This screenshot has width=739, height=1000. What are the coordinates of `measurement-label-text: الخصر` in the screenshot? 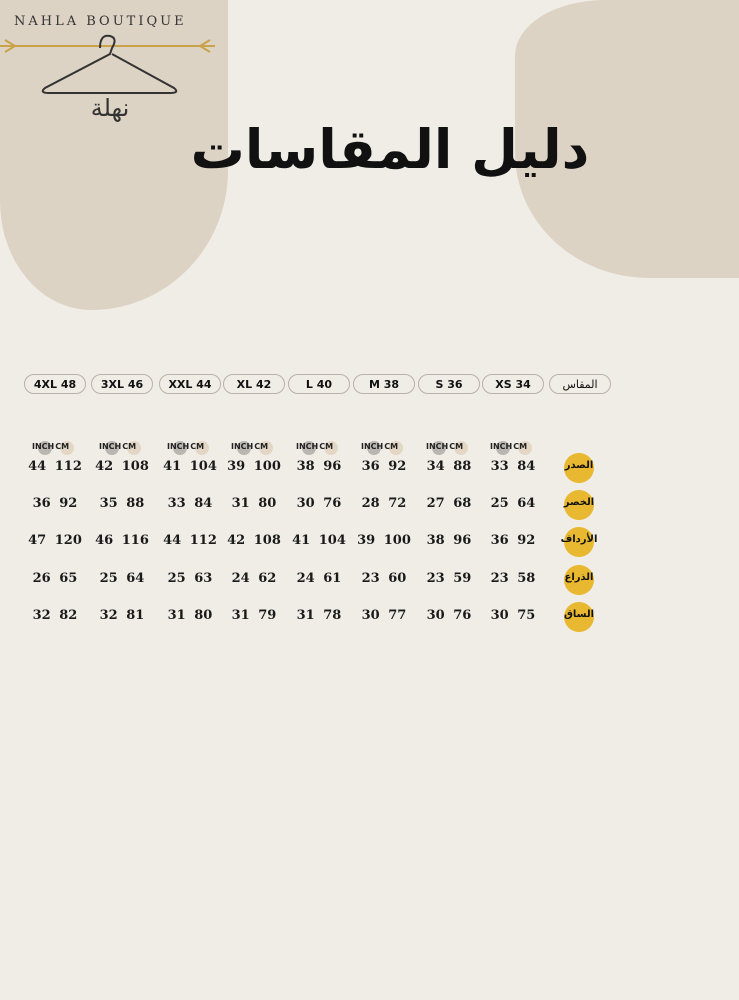 It's located at (579, 502).